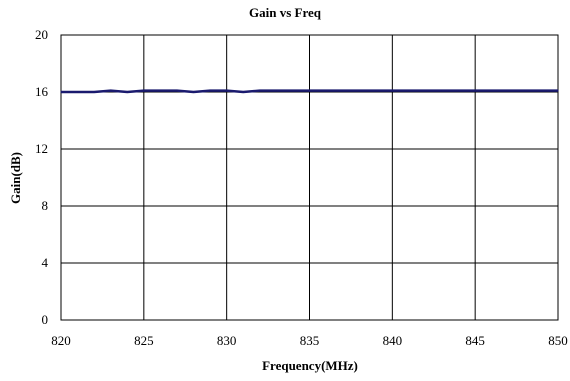  I want to click on x-axis-ticks: 820 825 830 835 840 845 850, so click(309, 340).